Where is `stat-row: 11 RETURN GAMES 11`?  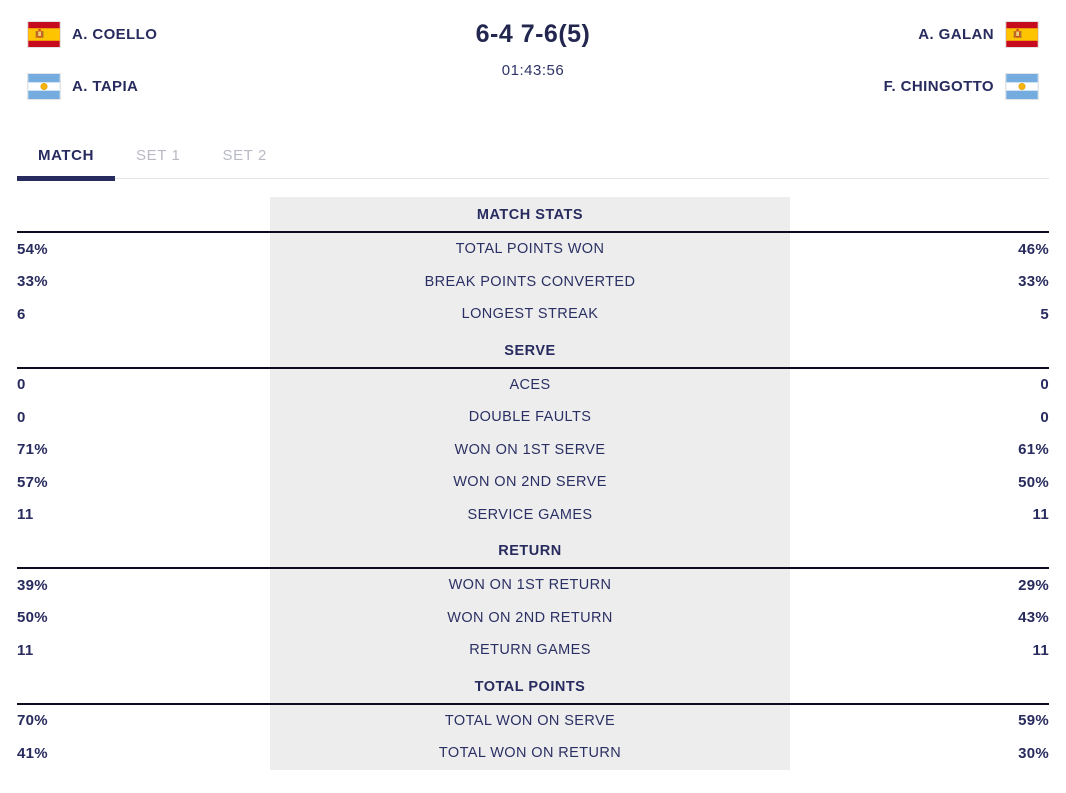
stat-row: 11 RETURN GAMES 11 is located at coordinates (533, 650).